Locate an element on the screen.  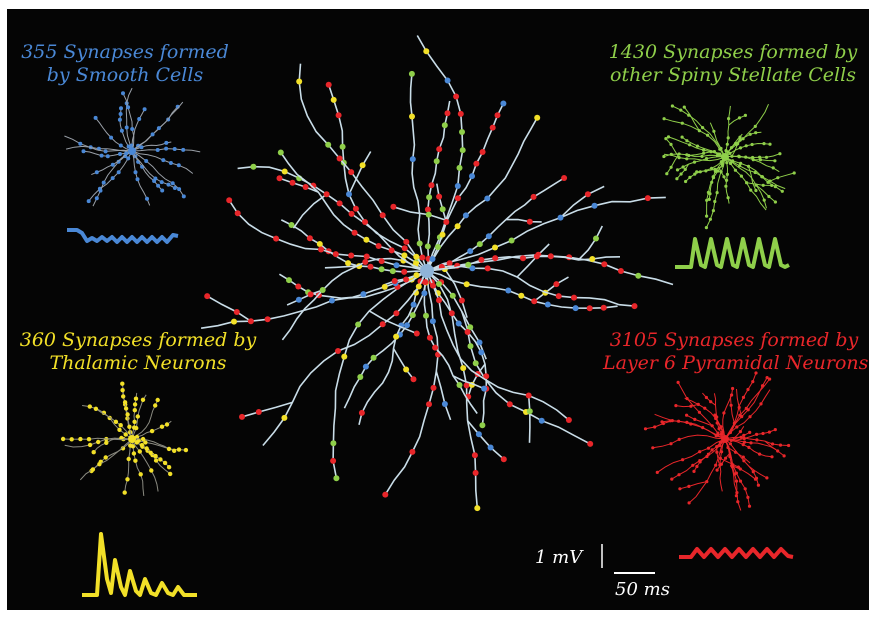
label-thalamic-neurons: 360 Synapses formed by Thalamic Neurons is located at coordinates (138, 352).